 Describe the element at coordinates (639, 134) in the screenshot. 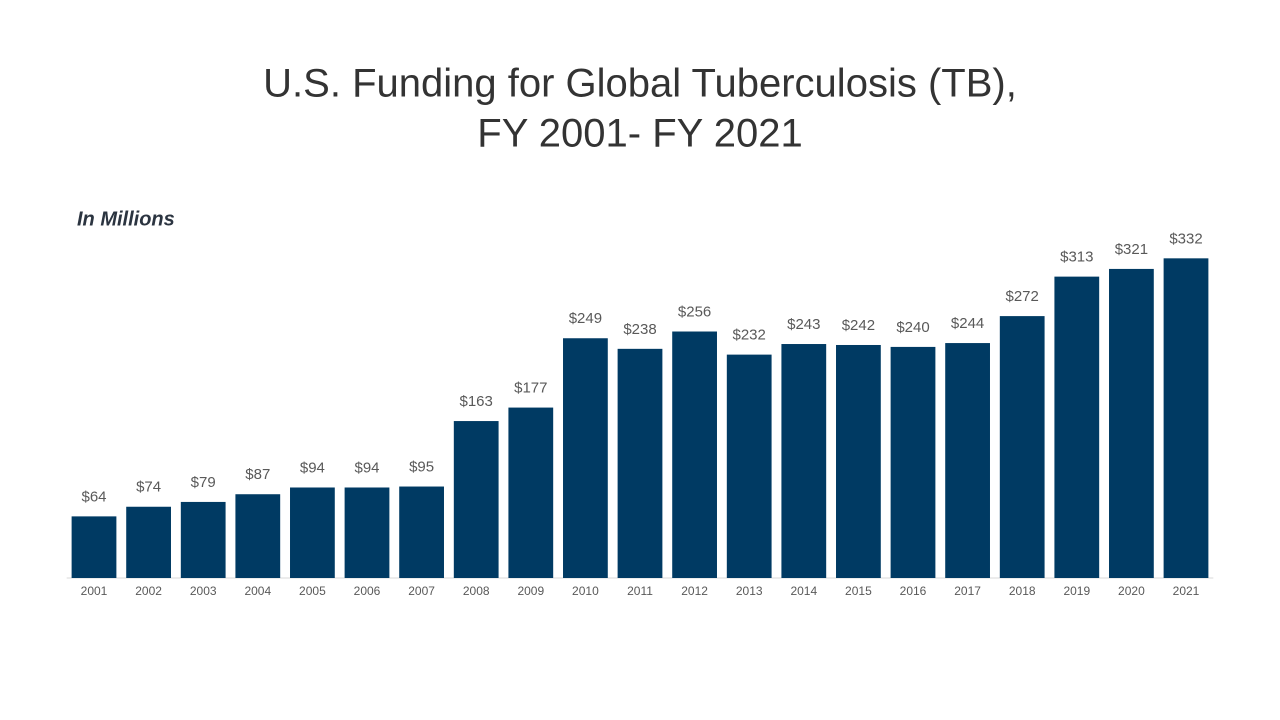

I see `chart-title: FY 2001- FY 2021` at that location.